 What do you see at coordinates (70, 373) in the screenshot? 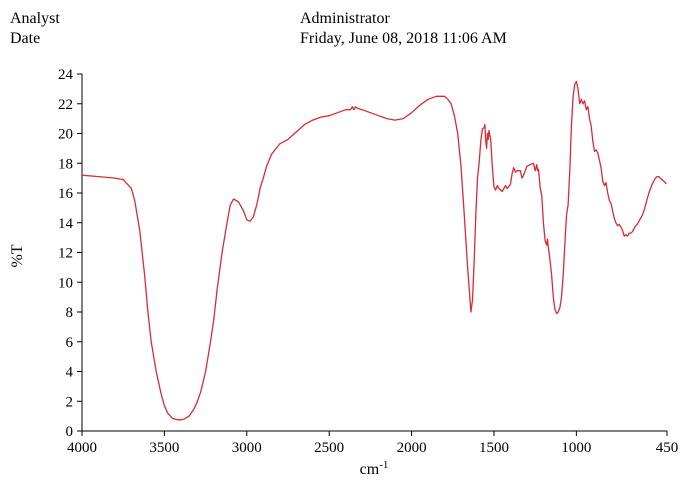
I see `y-tick-label: 4` at bounding box center [70, 373].